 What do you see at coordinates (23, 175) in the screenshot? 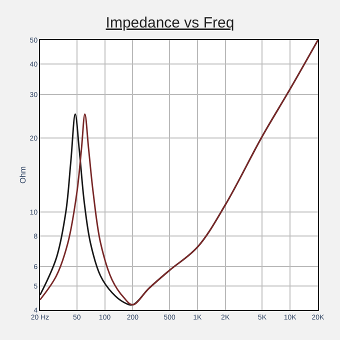
I see `y-axis-title: Ohm` at bounding box center [23, 175].